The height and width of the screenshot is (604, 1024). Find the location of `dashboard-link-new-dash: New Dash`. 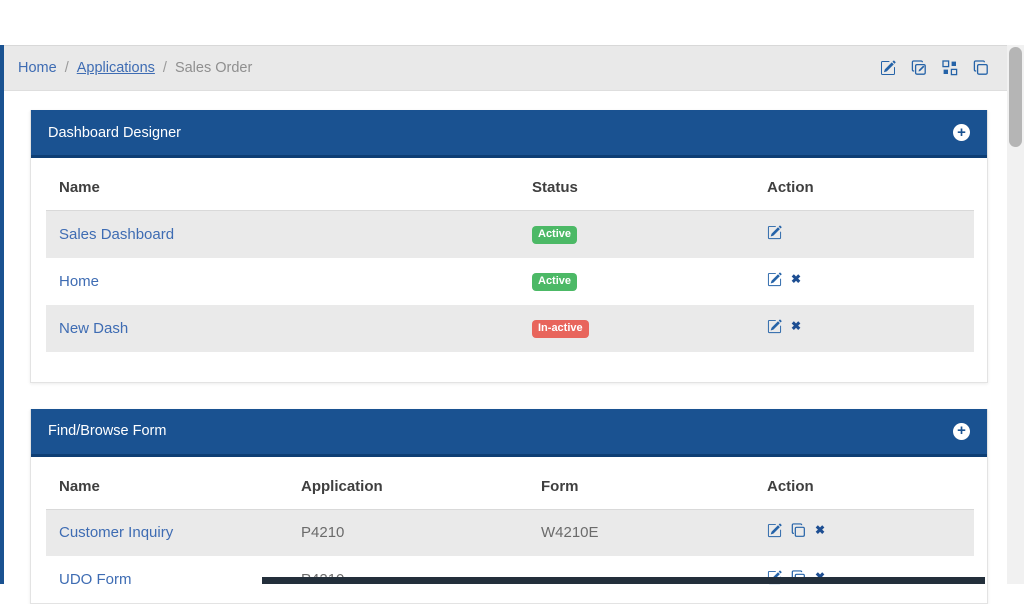

dashboard-link-new-dash: New Dash is located at coordinates (93, 328).